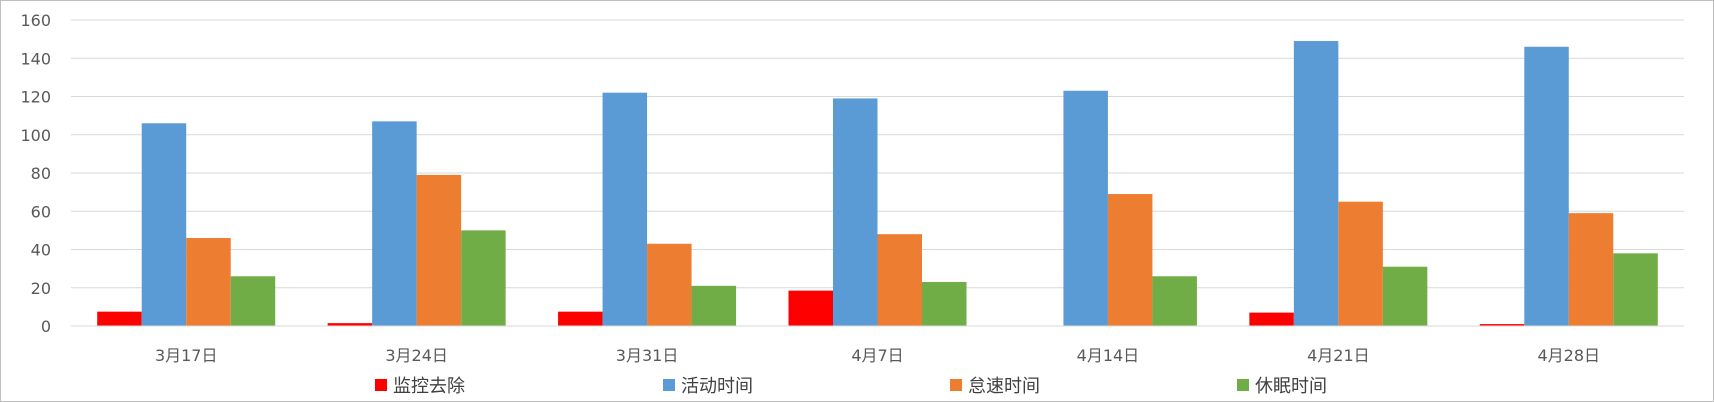 The width and height of the screenshot is (1714, 402). Describe the element at coordinates (851, 386) in the screenshot. I see `legend: 监控去除 活动时间 怠速时间 休眠时间` at that location.